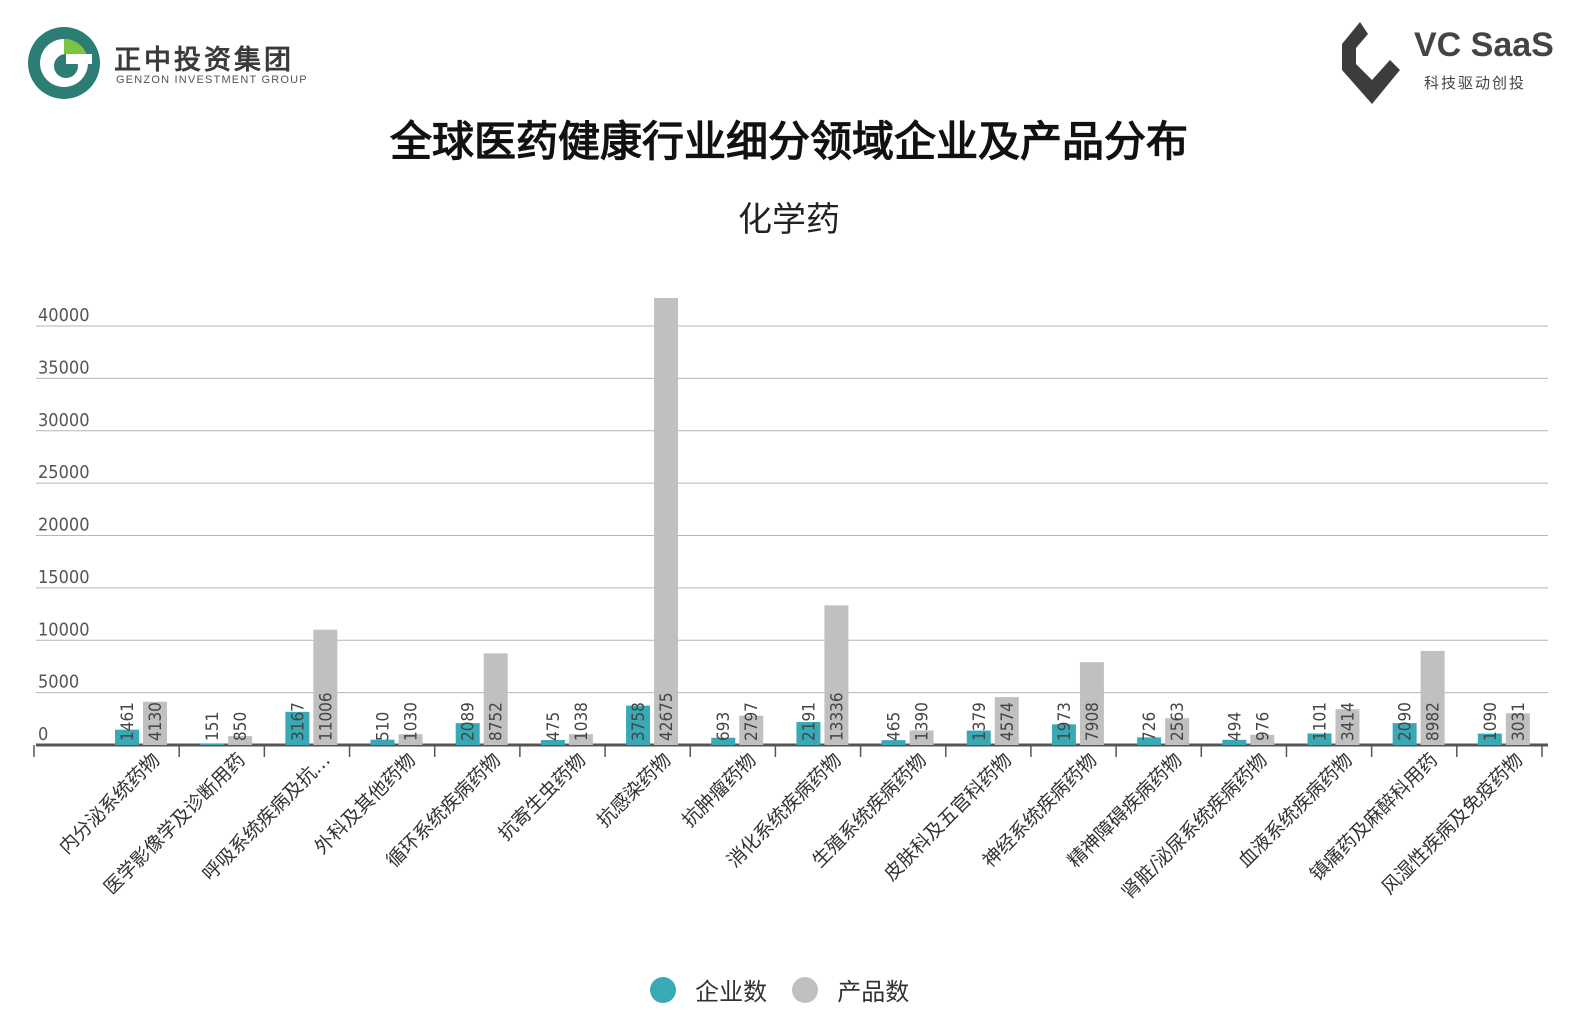  I want to click on data-label-product: 1030, so click(412, 721).